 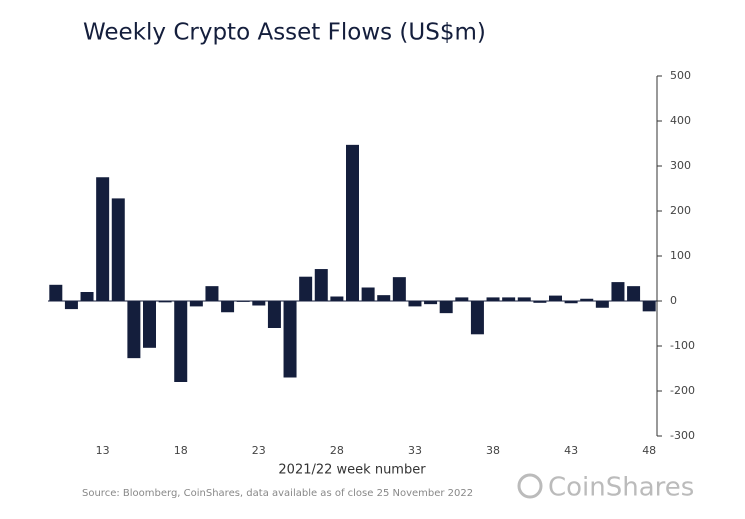 I want to click on x-tick-label: 18, so click(x=181, y=450).